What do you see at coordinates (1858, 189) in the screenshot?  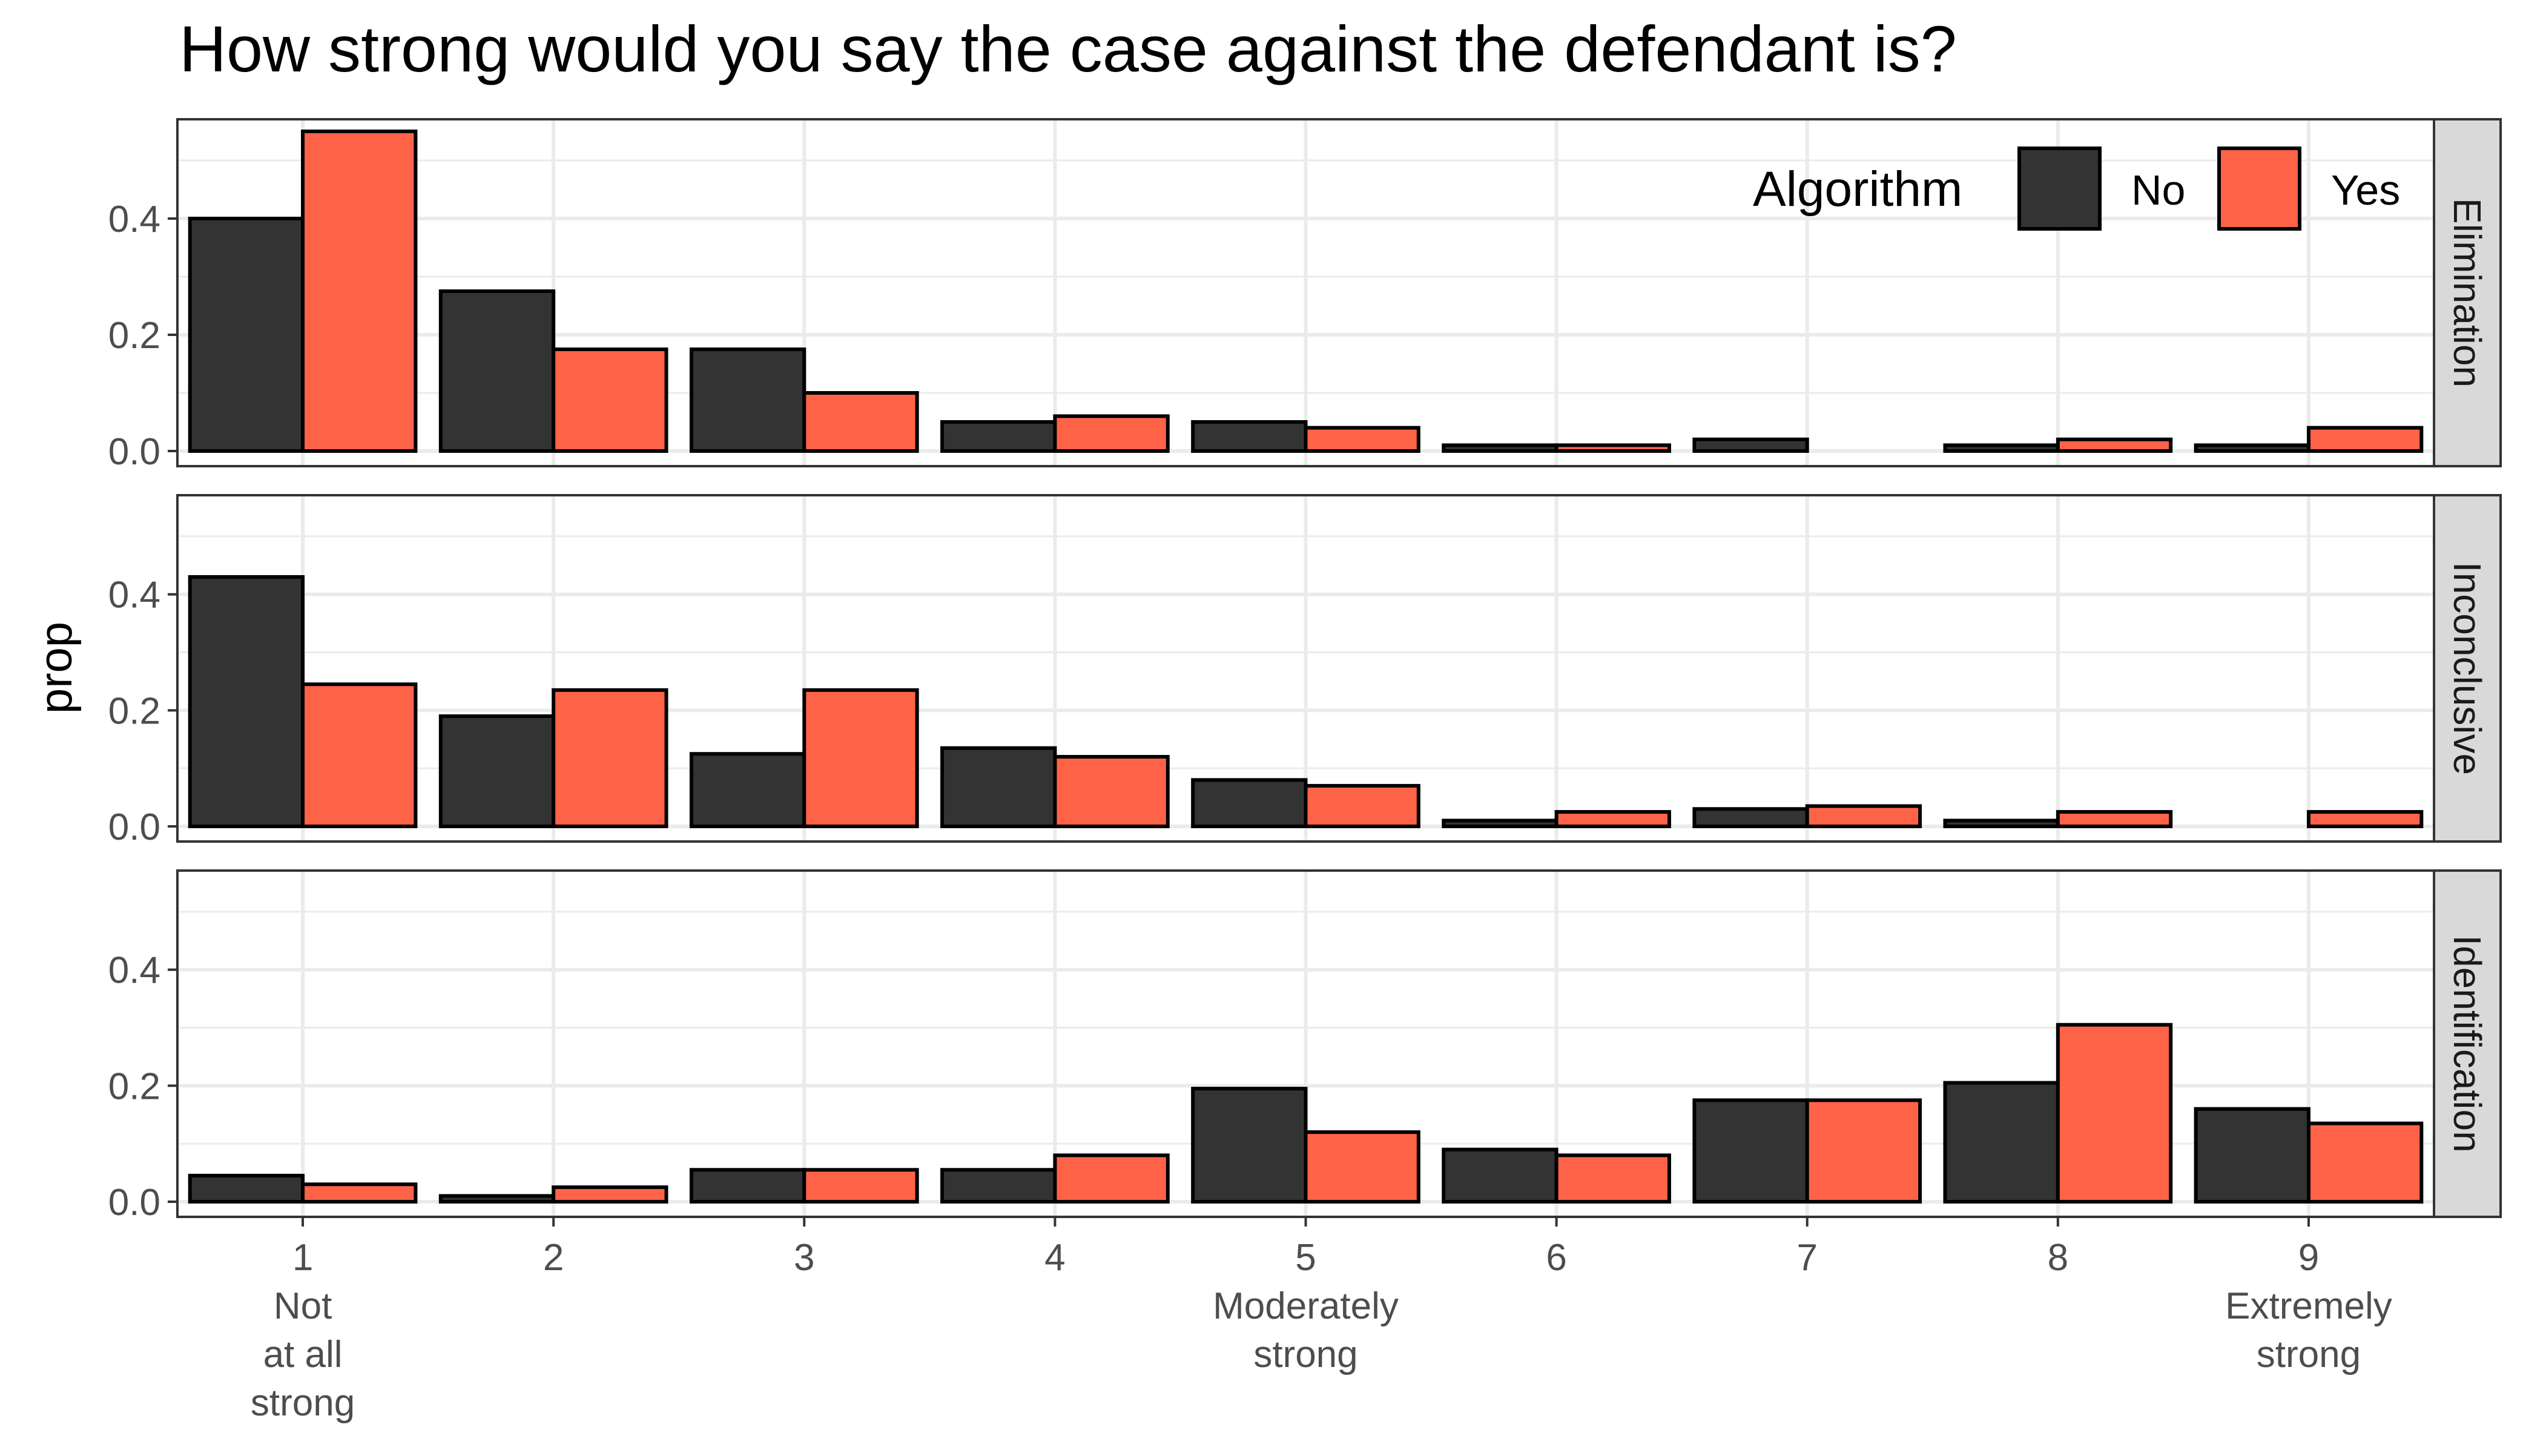 I see `legend-title: Algorithm` at bounding box center [1858, 189].